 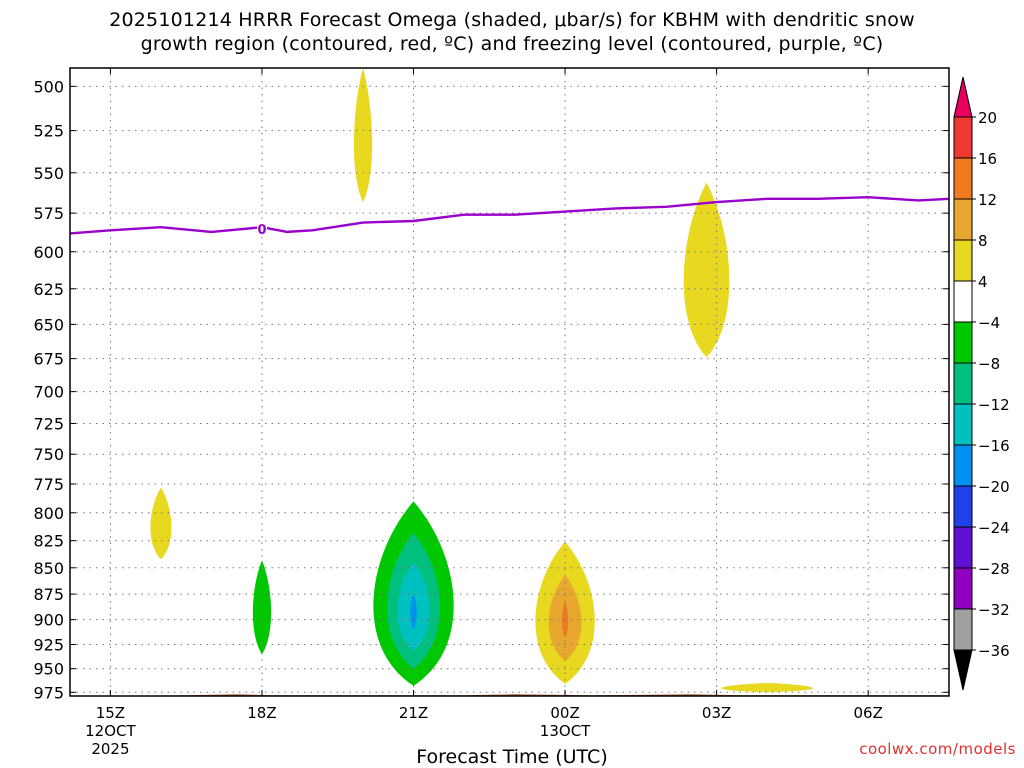 What do you see at coordinates (716, 713) in the screenshot?
I see `x-tick-label: 03Z` at bounding box center [716, 713].